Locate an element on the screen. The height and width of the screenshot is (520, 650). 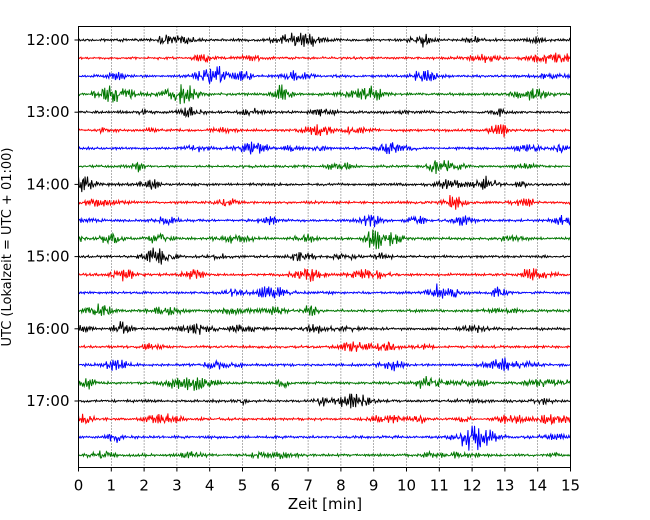
trace-315min is located at coordinates (324, 419).